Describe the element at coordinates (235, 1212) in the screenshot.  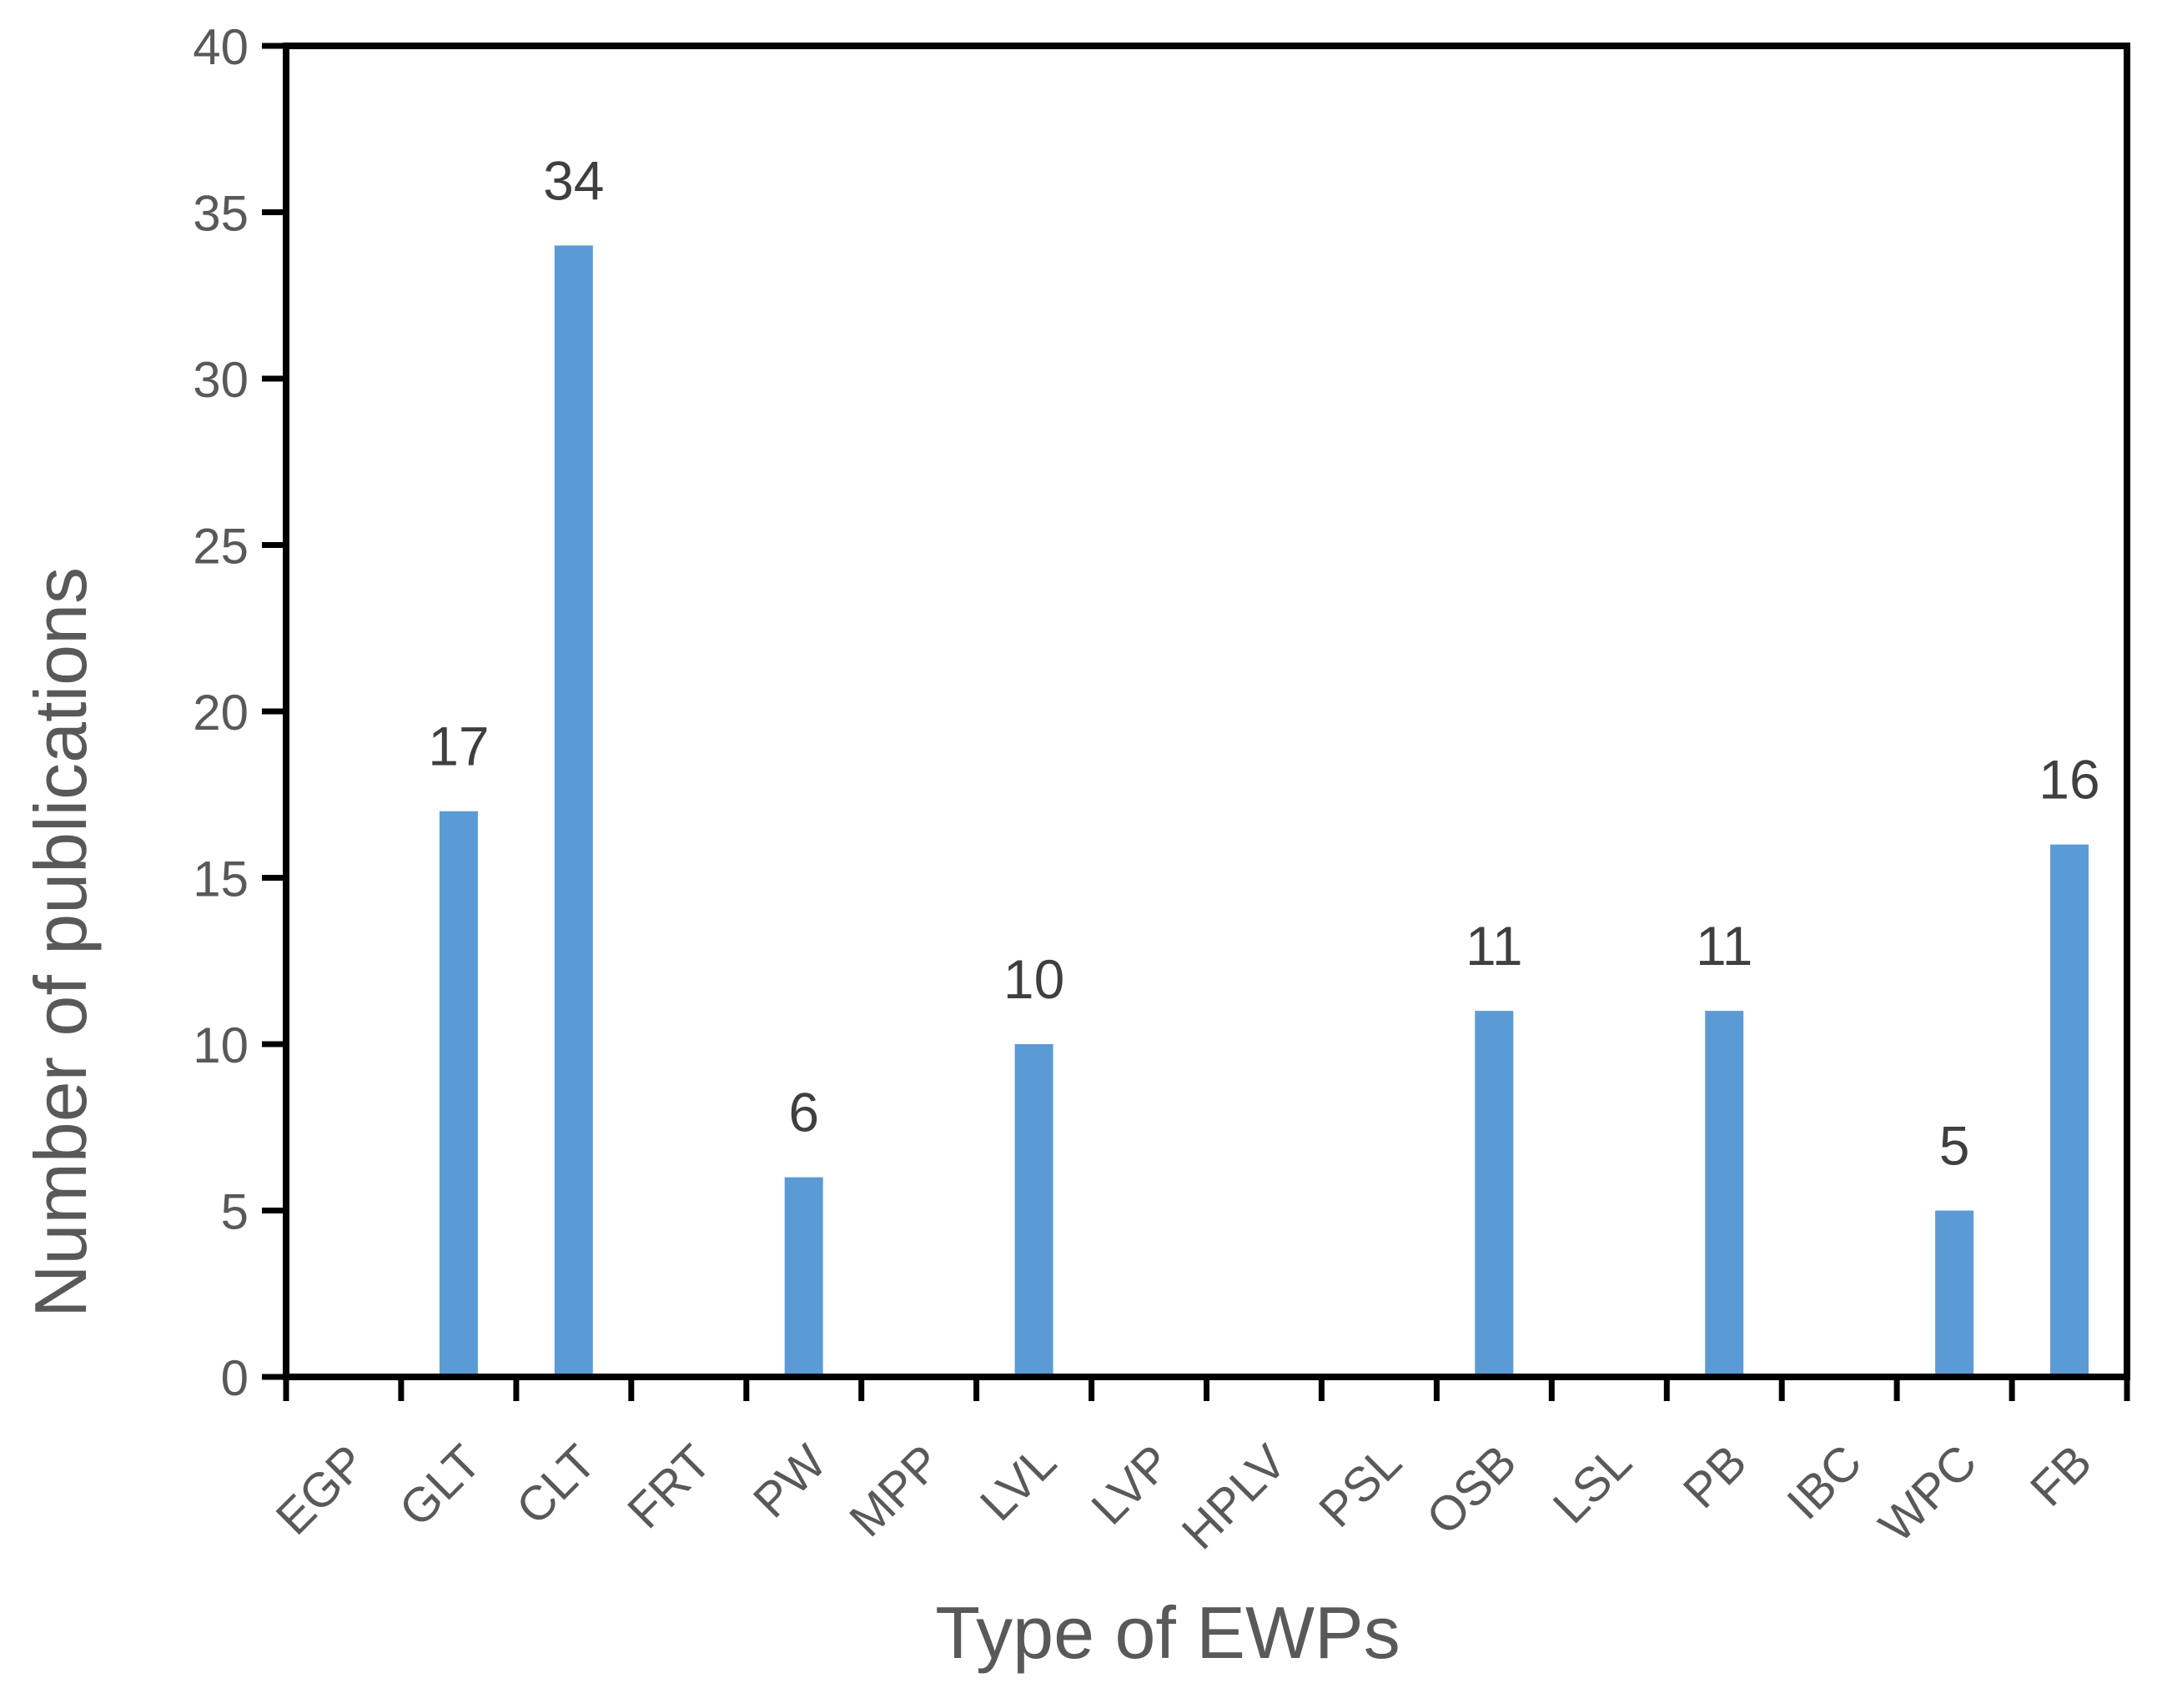
I see `y-axis-tick-label: 5` at that location.